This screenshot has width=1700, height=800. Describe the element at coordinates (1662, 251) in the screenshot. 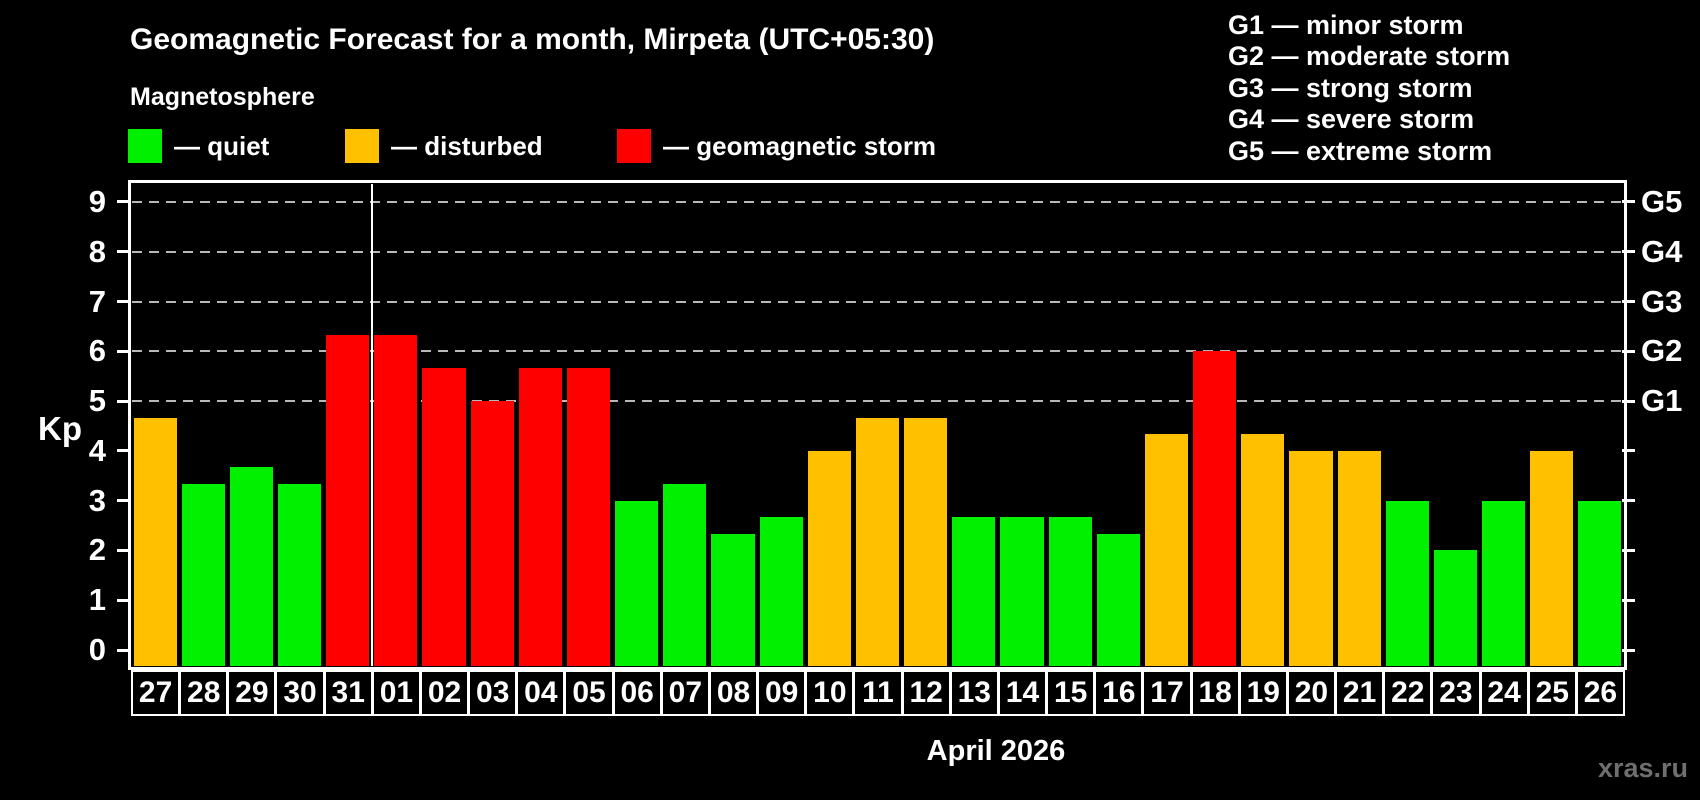

I see `right-axis-label-g4: G4` at that location.